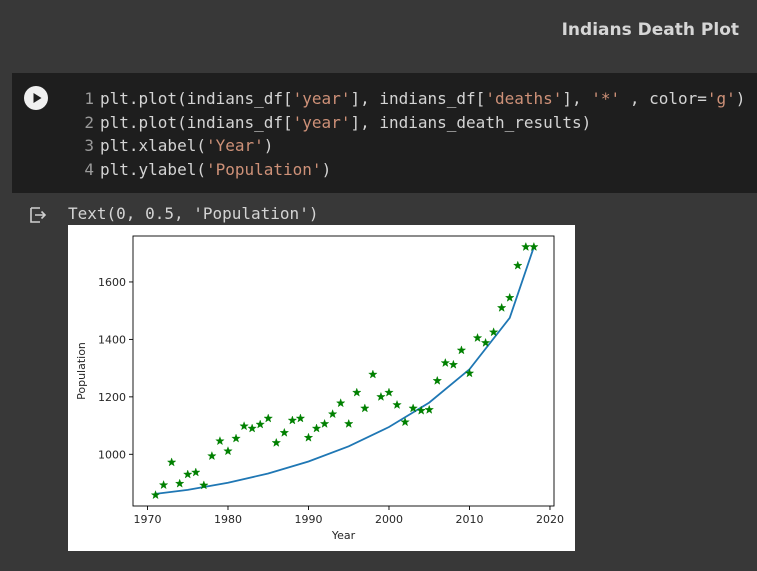  Describe the element at coordinates (343, 535) in the screenshot. I see `x-axis-label: Year` at that location.